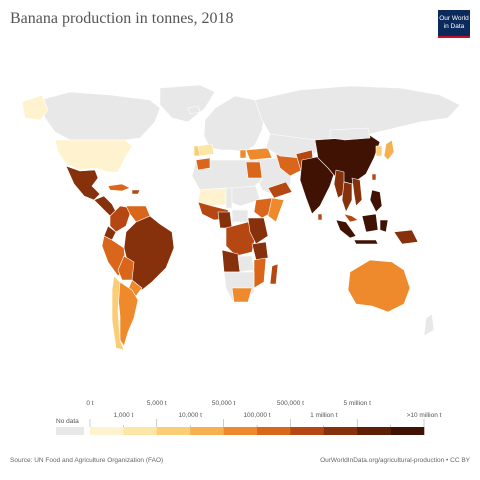 This screenshot has width=480, height=480. What do you see at coordinates (224, 403) in the screenshot?
I see `legend-upper-label-2: 50,000 t` at bounding box center [224, 403].